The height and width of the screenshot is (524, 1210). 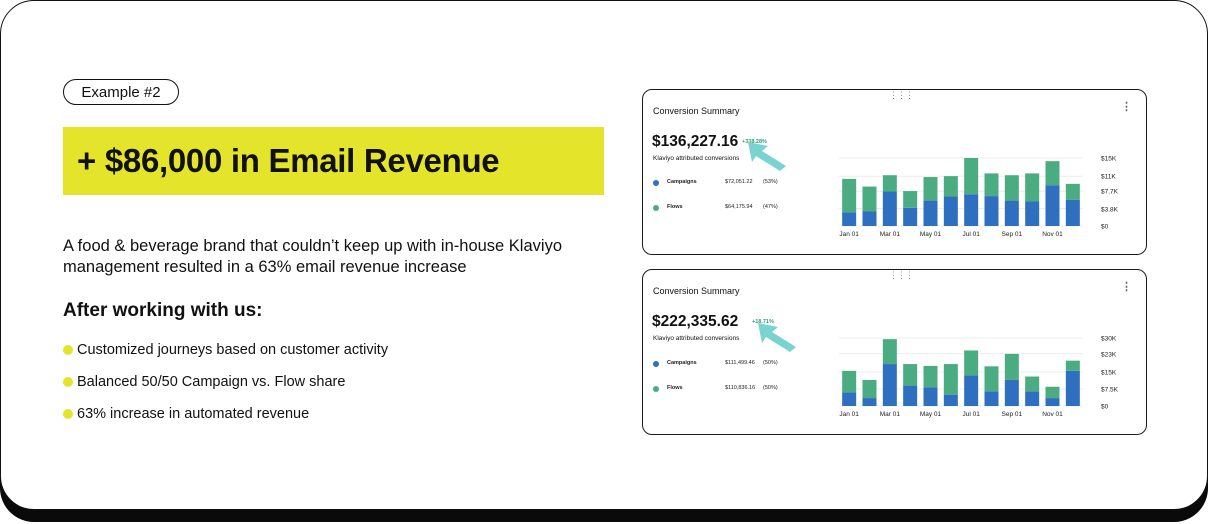 What do you see at coordinates (695, 321) in the screenshot?
I see `total-amount: $222,335.62` at bounding box center [695, 321].